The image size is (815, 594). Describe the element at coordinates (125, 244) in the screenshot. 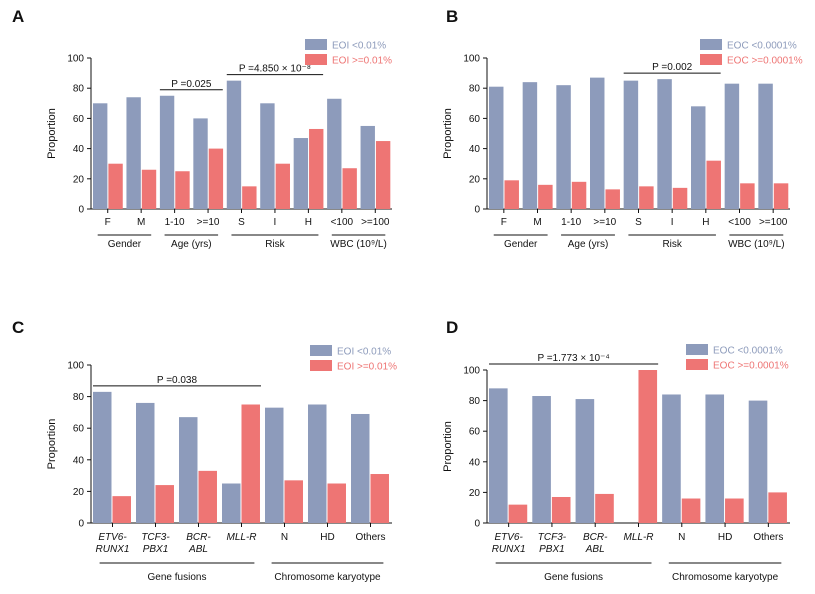

I see `group-label: Gender` at that location.